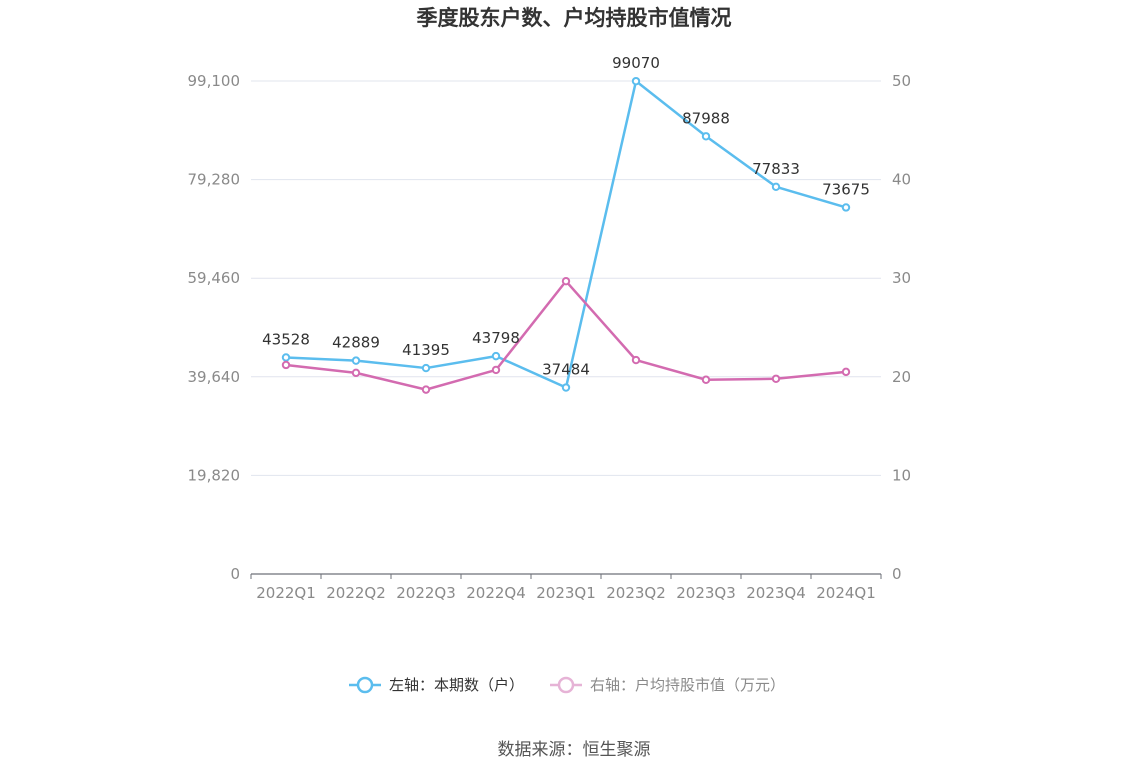 The height and width of the screenshot is (776, 1148). Describe the element at coordinates (636, 63) in the screenshot. I see `data-label: 99070` at that location.